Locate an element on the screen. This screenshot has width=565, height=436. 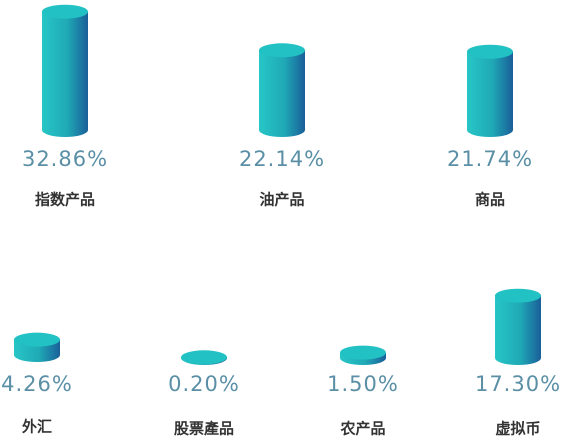
category-label: 油产品 is located at coordinates (281, 200).